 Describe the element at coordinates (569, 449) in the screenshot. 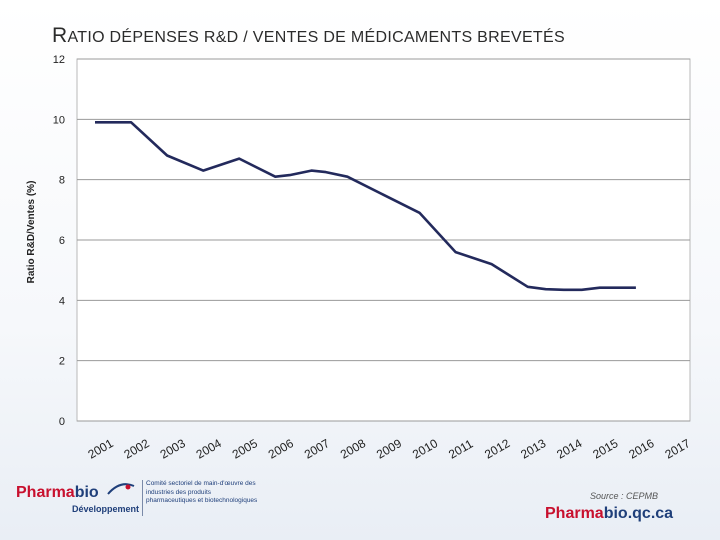

I see `x-tick-label-2014: 2014` at that location.